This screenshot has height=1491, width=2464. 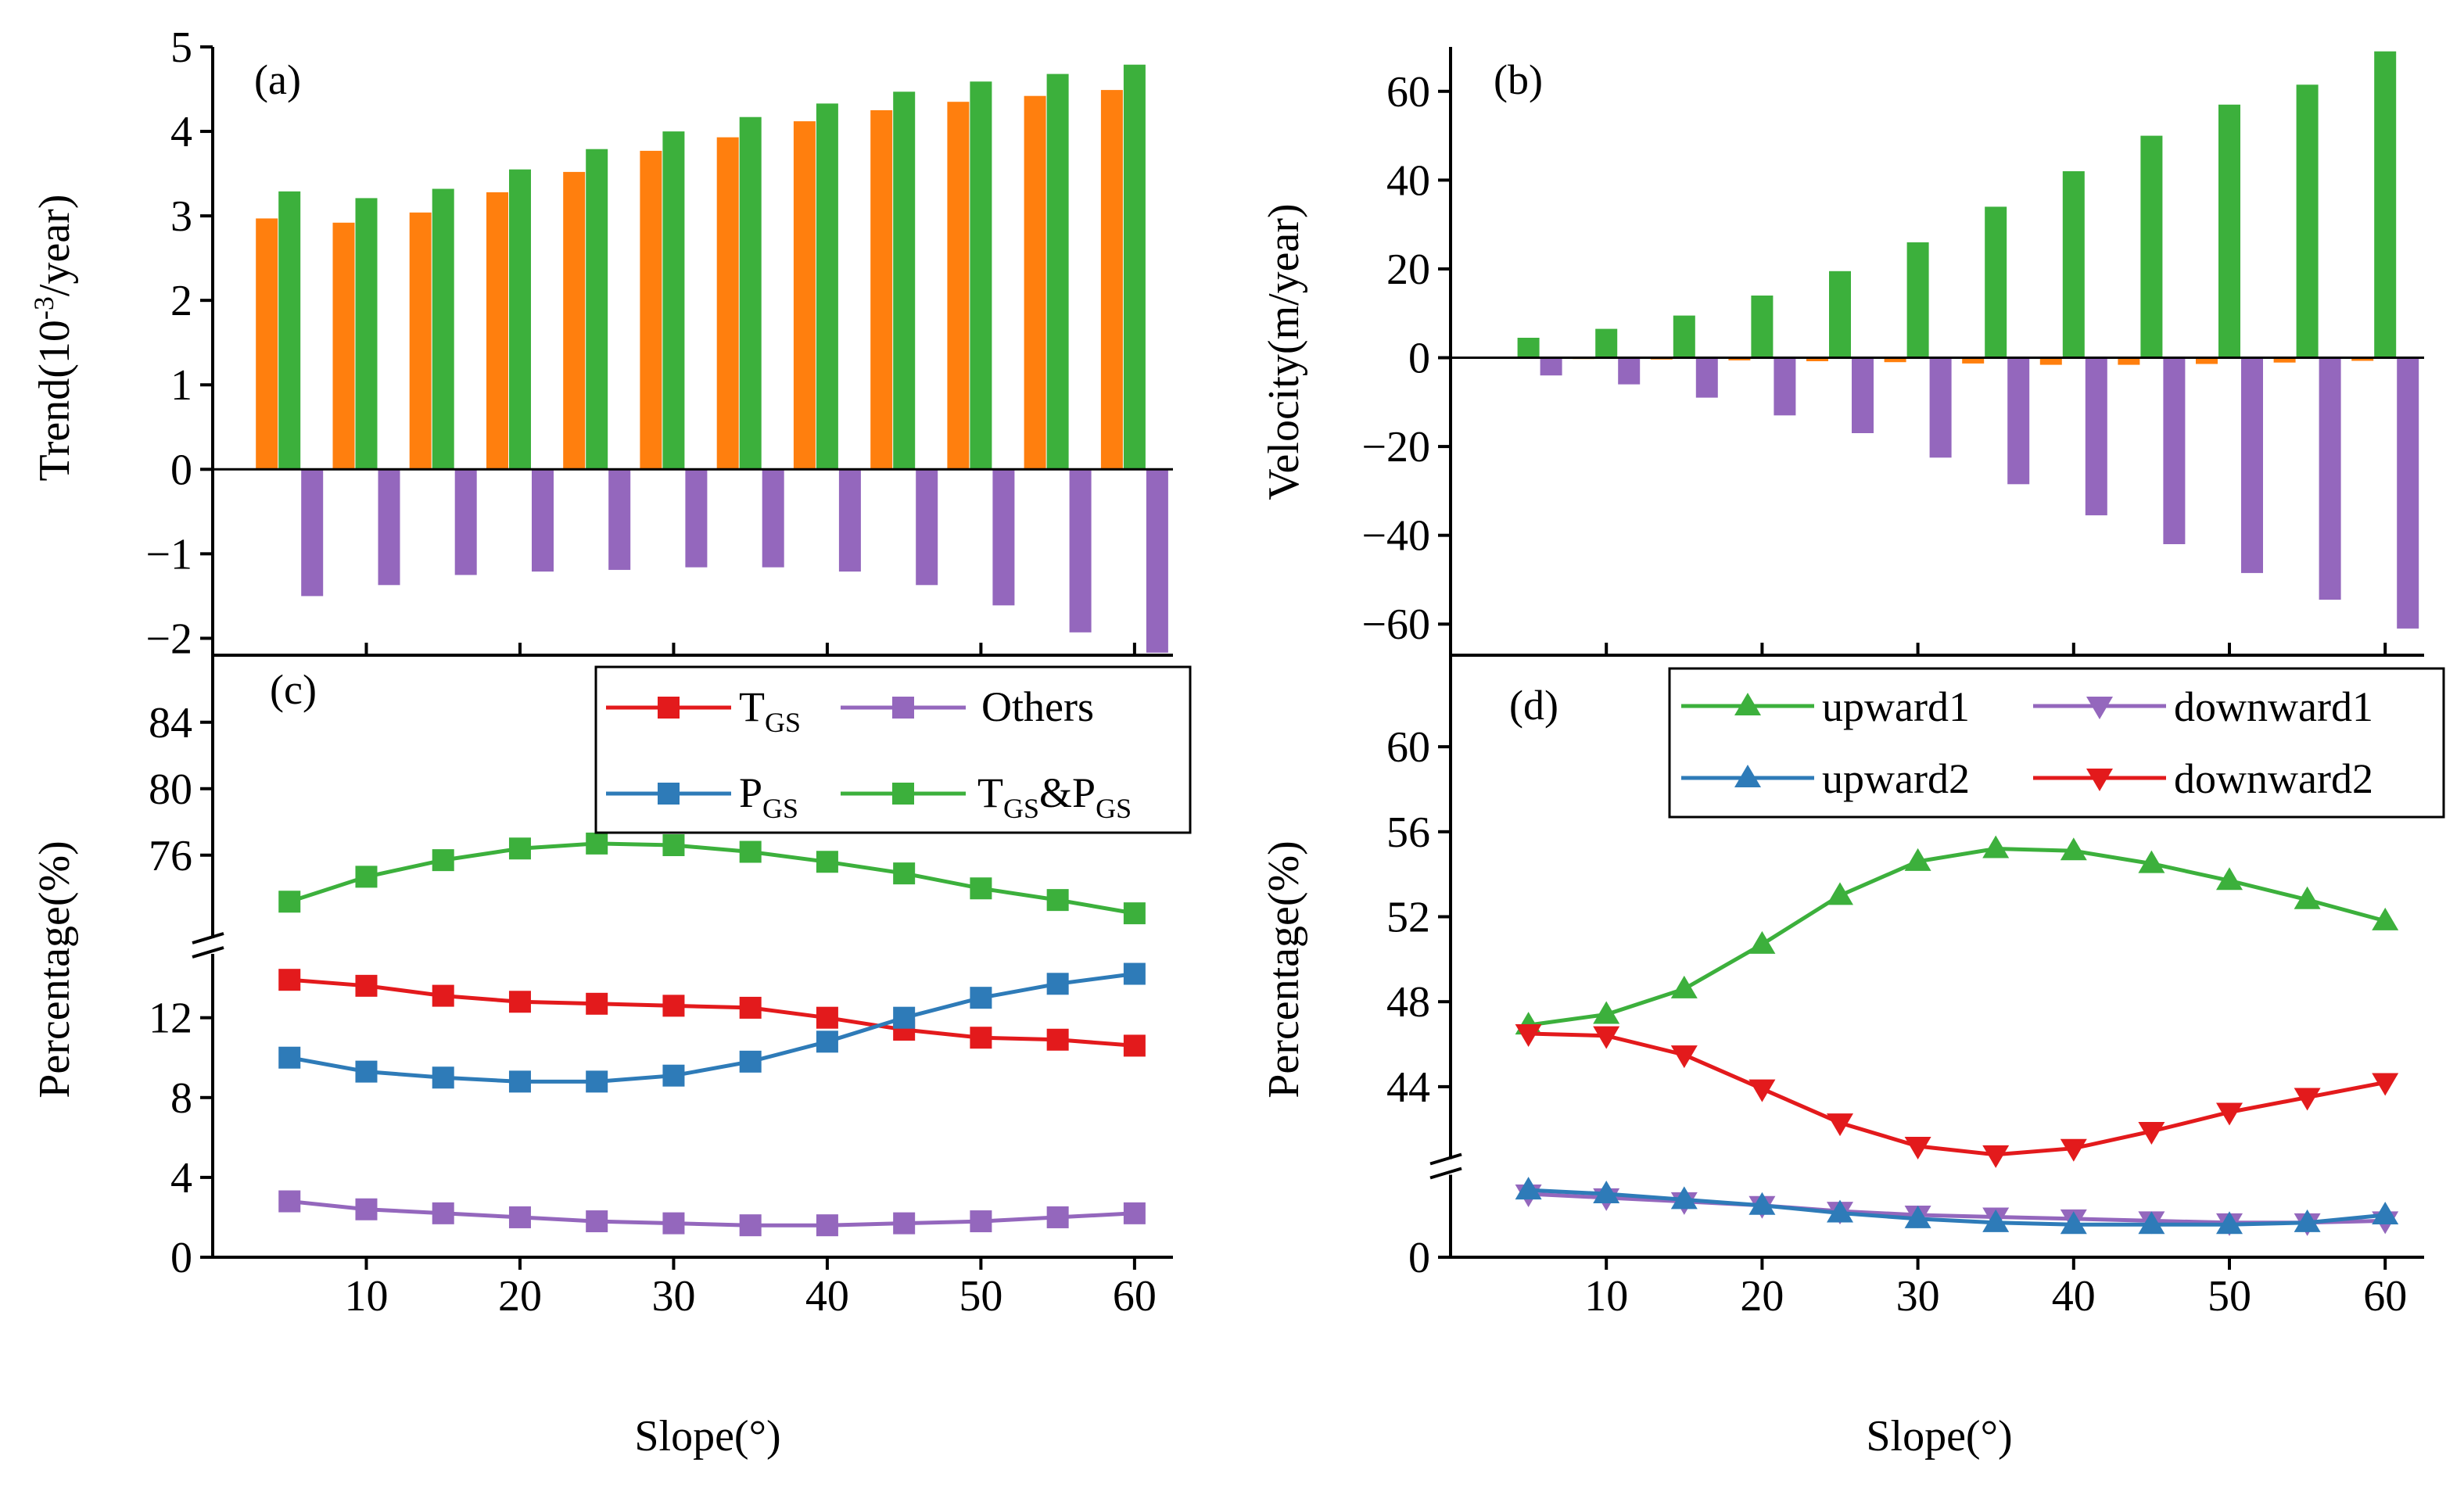 What do you see at coordinates (1284, 351) in the screenshot?
I see `panel-b-ylabel: Velocity(m/year)` at bounding box center [1284, 351].